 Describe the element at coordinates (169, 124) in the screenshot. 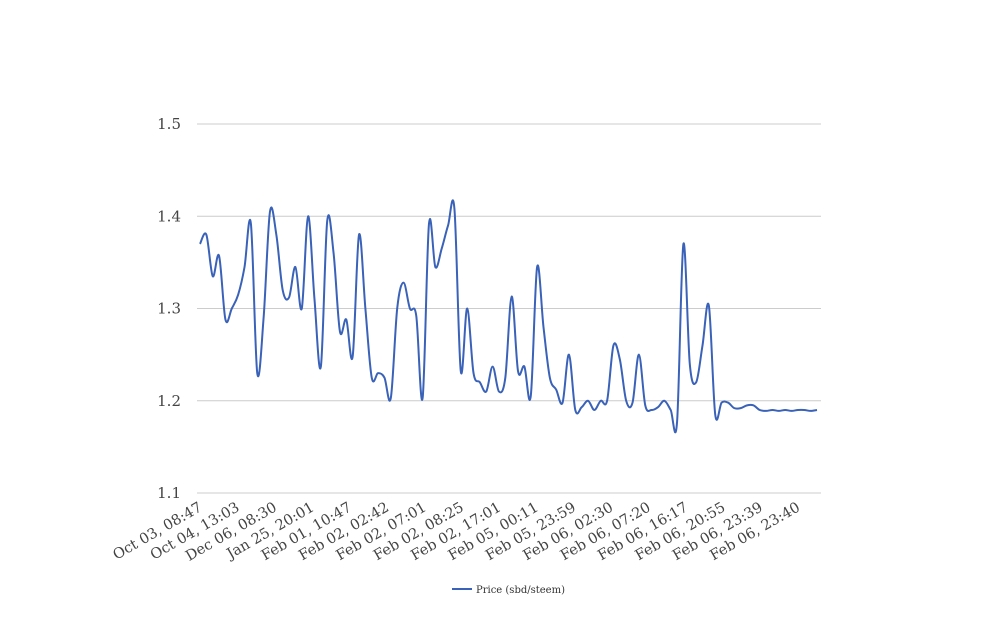

I see `y-tick-label: 1.5` at that location.